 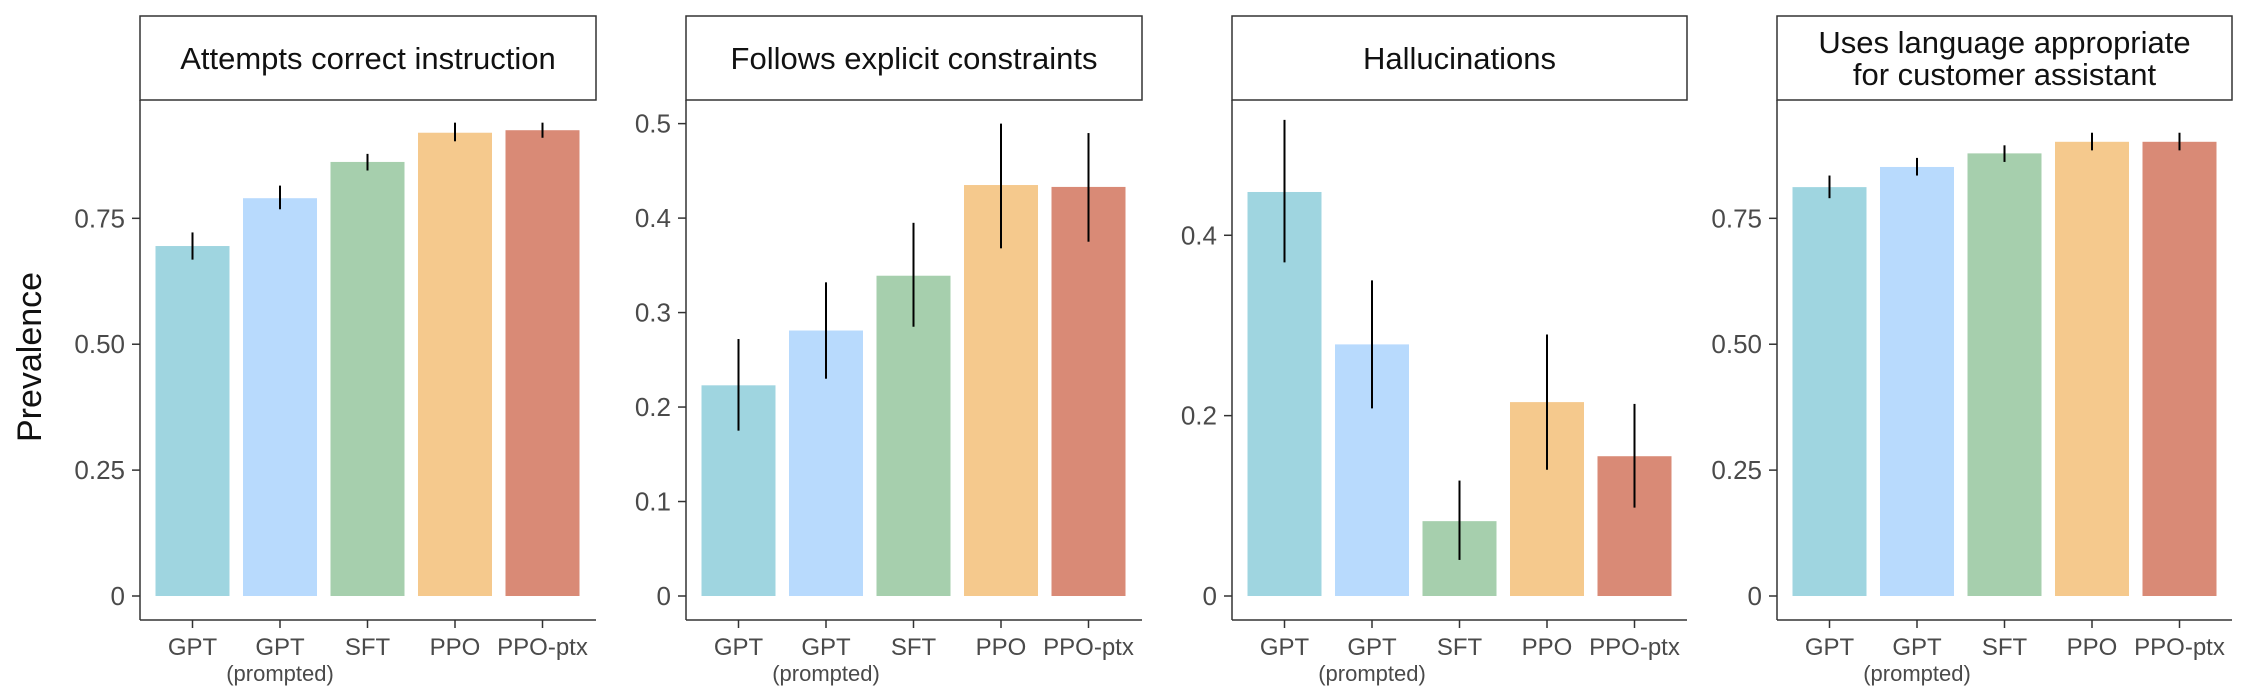 What do you see at coordinates (2004, 42) in the screenshot?
I see `panel-title: Uses language appropriate` at bounding box center [2004, 42].